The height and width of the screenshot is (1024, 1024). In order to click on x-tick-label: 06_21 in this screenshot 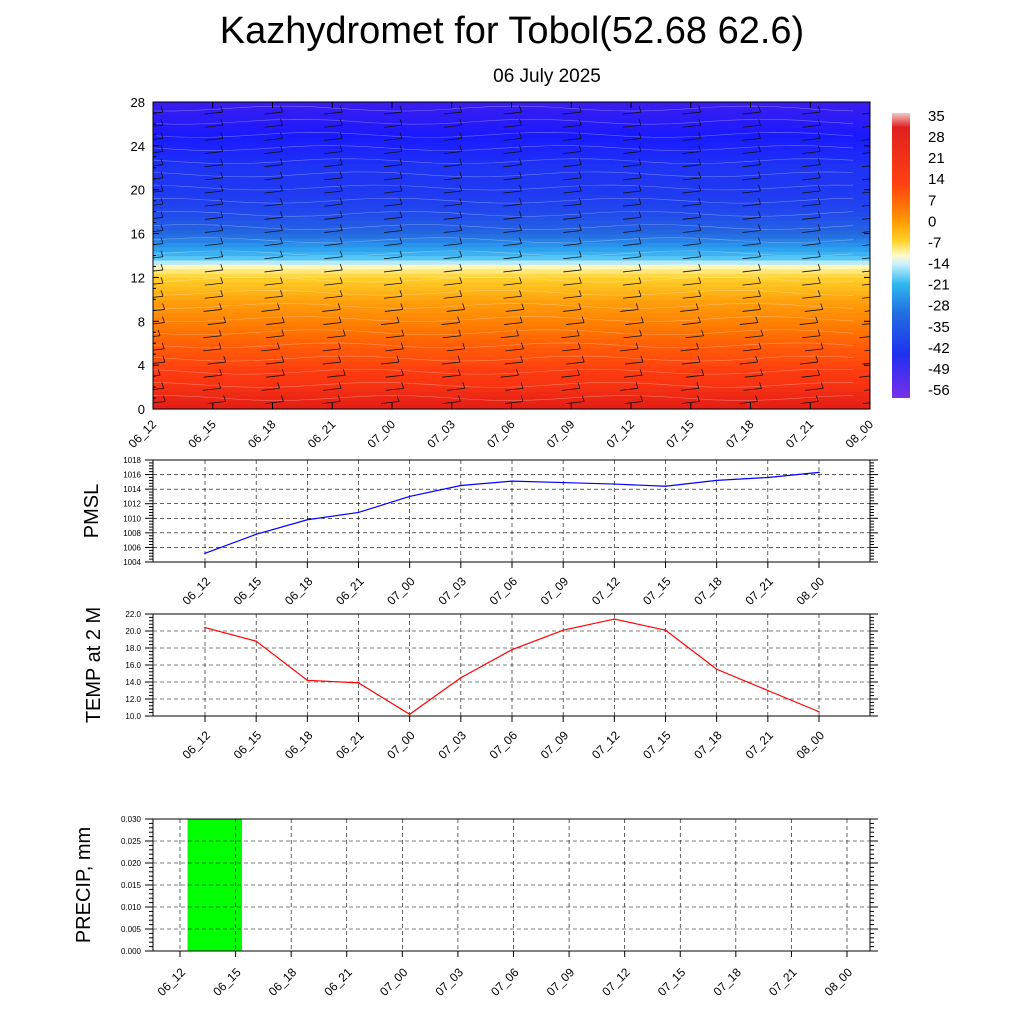, I will do `click(350, 591)`.